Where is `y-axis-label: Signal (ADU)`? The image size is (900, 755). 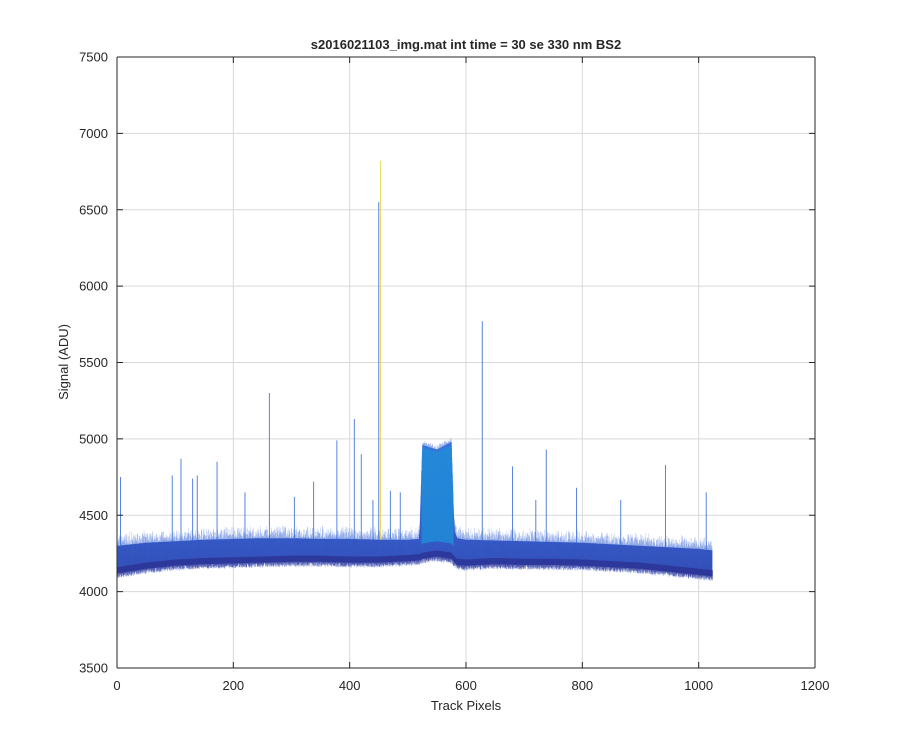
y-axis-label: Signal (ADU) is located at coordinates (63, 362).